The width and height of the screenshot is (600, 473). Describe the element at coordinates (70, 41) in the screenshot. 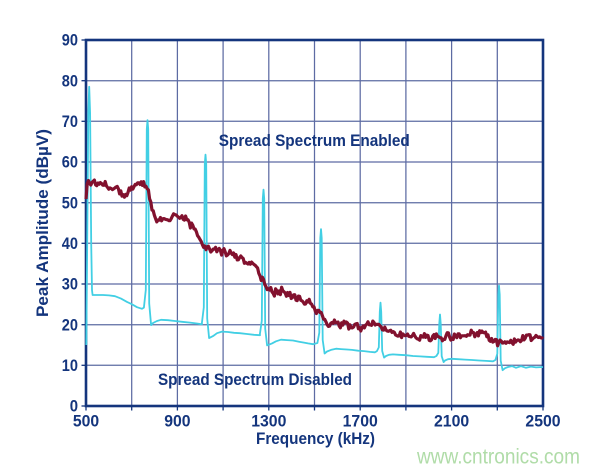

I see `svg-text: 90` at that location.